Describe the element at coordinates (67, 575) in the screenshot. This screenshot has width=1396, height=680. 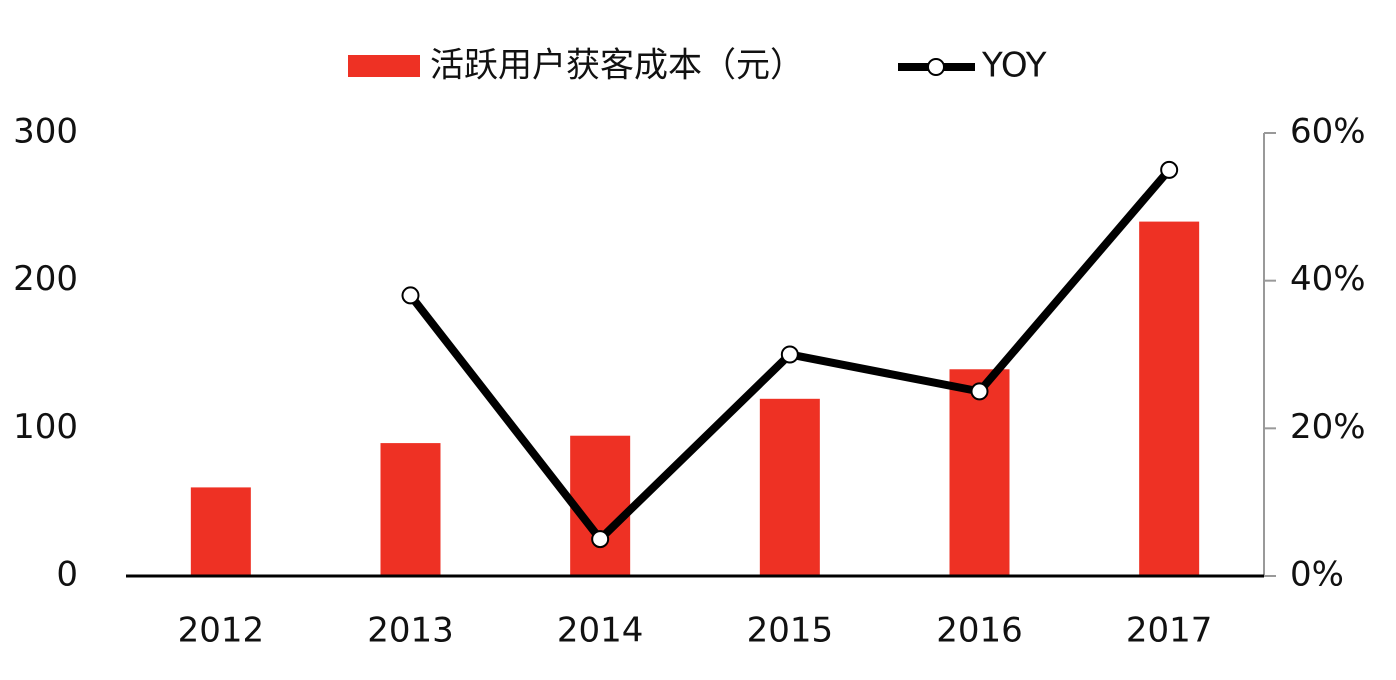
I see `y-tick-label: 0` at that location.